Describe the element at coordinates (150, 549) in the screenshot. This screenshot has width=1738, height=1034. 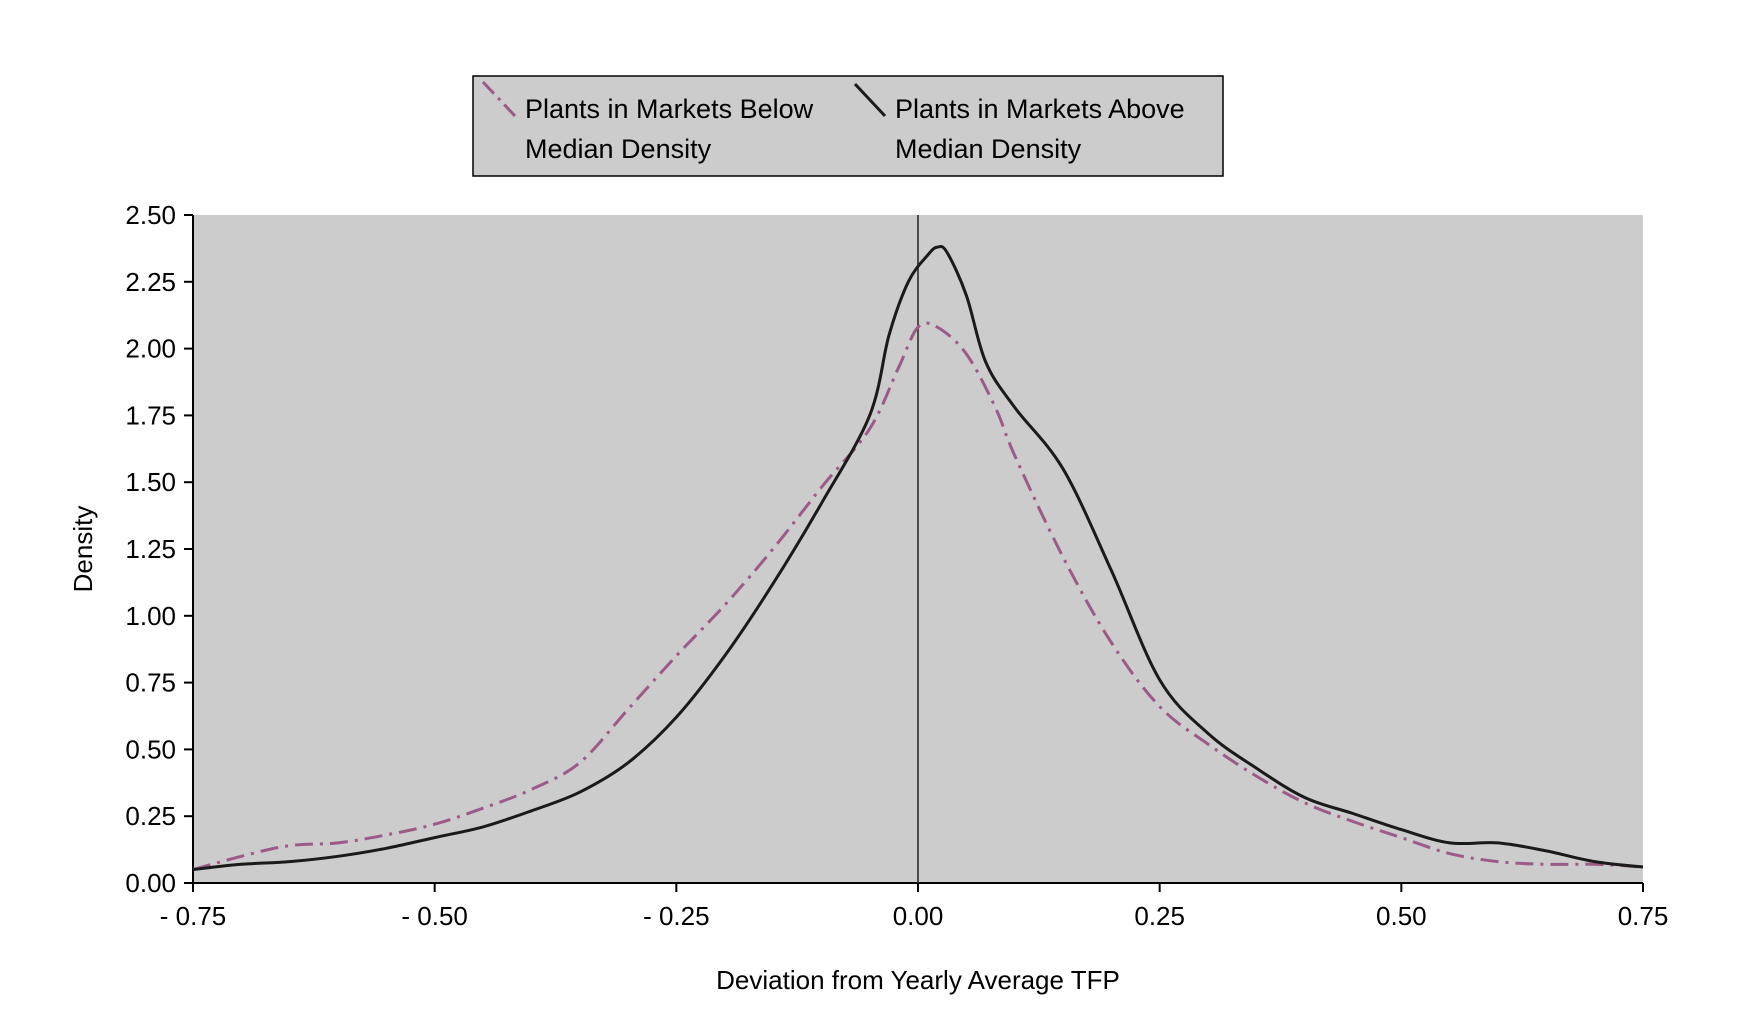
I see `y-tick-label: 1.25` at that location.